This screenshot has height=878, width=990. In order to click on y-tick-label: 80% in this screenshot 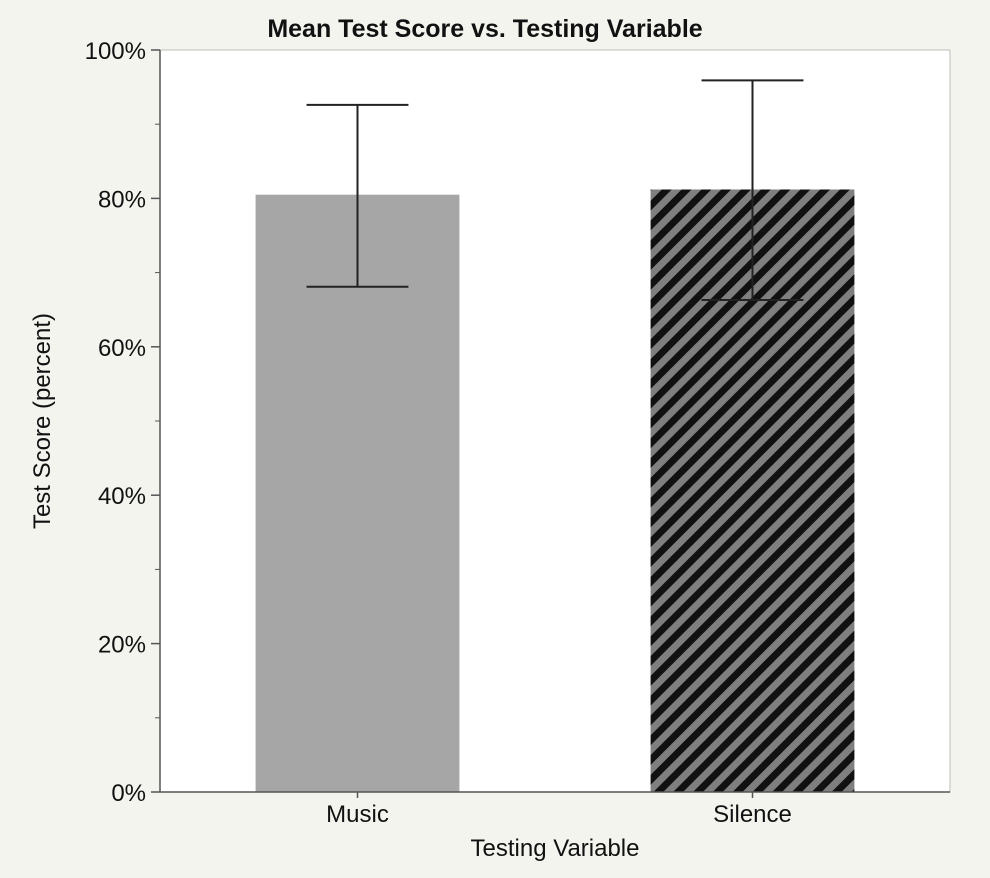, I will do `click(122, 199)`.